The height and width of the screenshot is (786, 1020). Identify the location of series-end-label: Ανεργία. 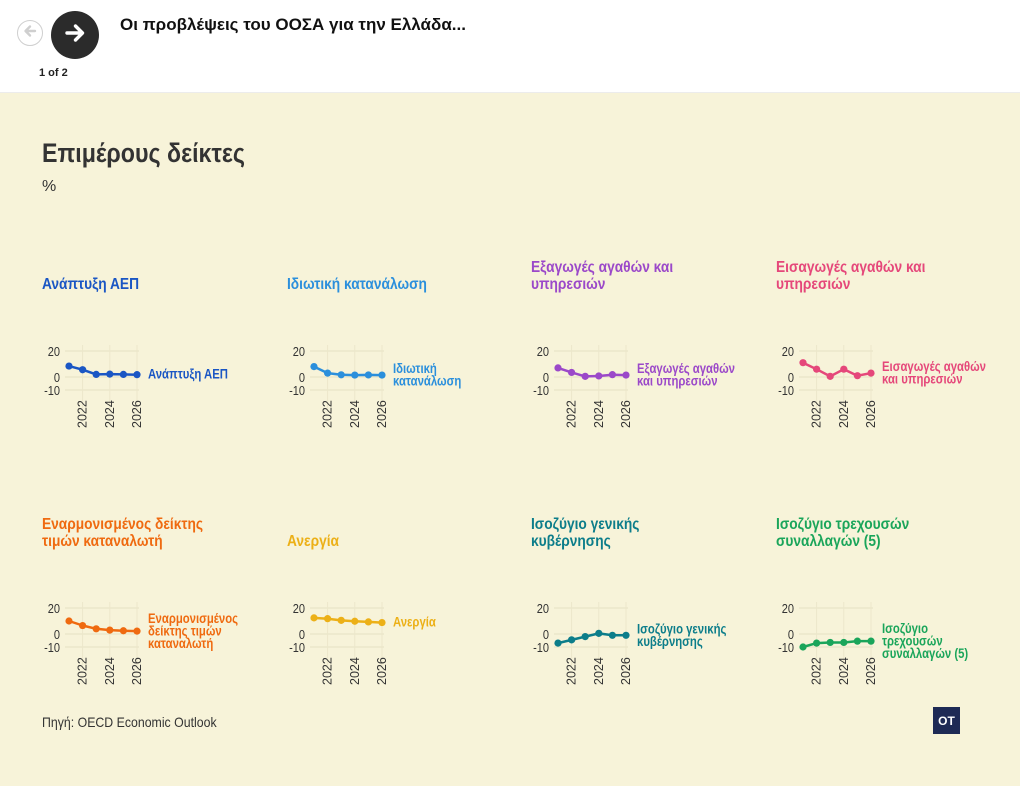
(414, 622).